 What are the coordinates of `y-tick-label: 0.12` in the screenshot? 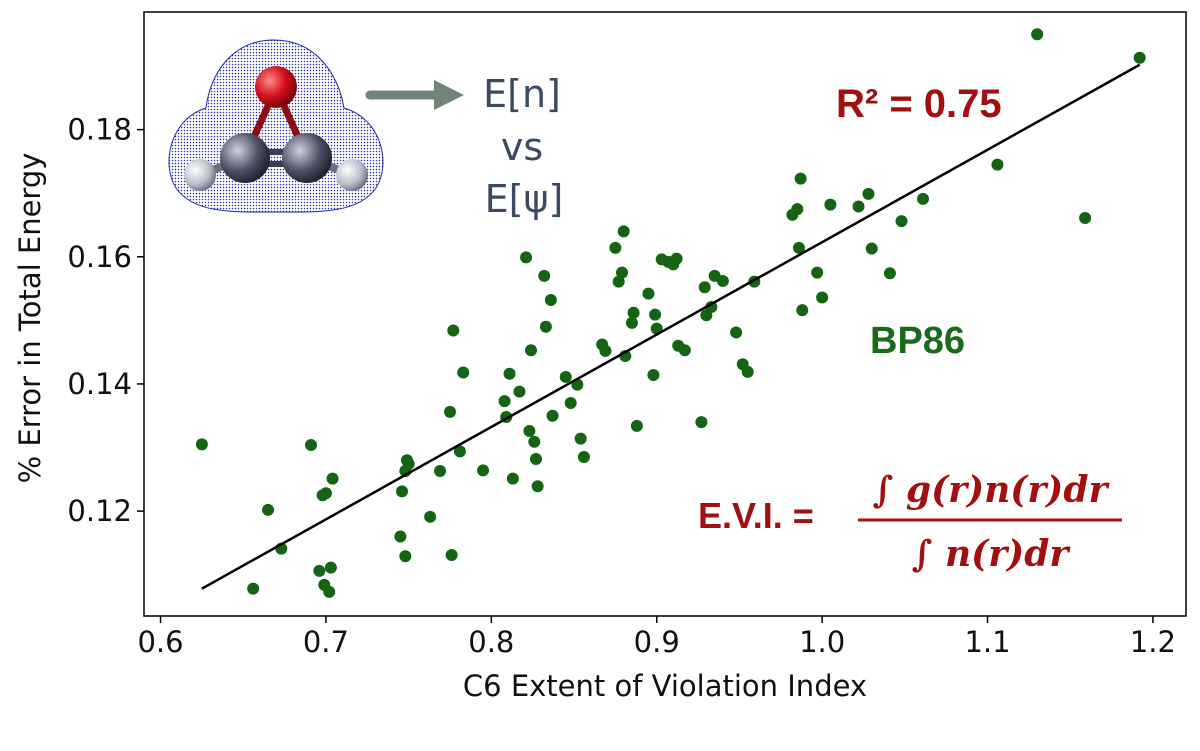 It's located at (99, 511).